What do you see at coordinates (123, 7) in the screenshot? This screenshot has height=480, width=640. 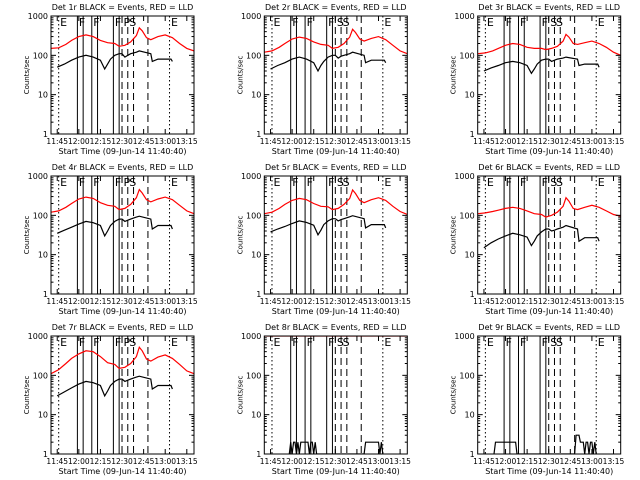 I see `panel-title: Det 1r BLACK = Events, RED = LLD` at bounding box center [123, 7].